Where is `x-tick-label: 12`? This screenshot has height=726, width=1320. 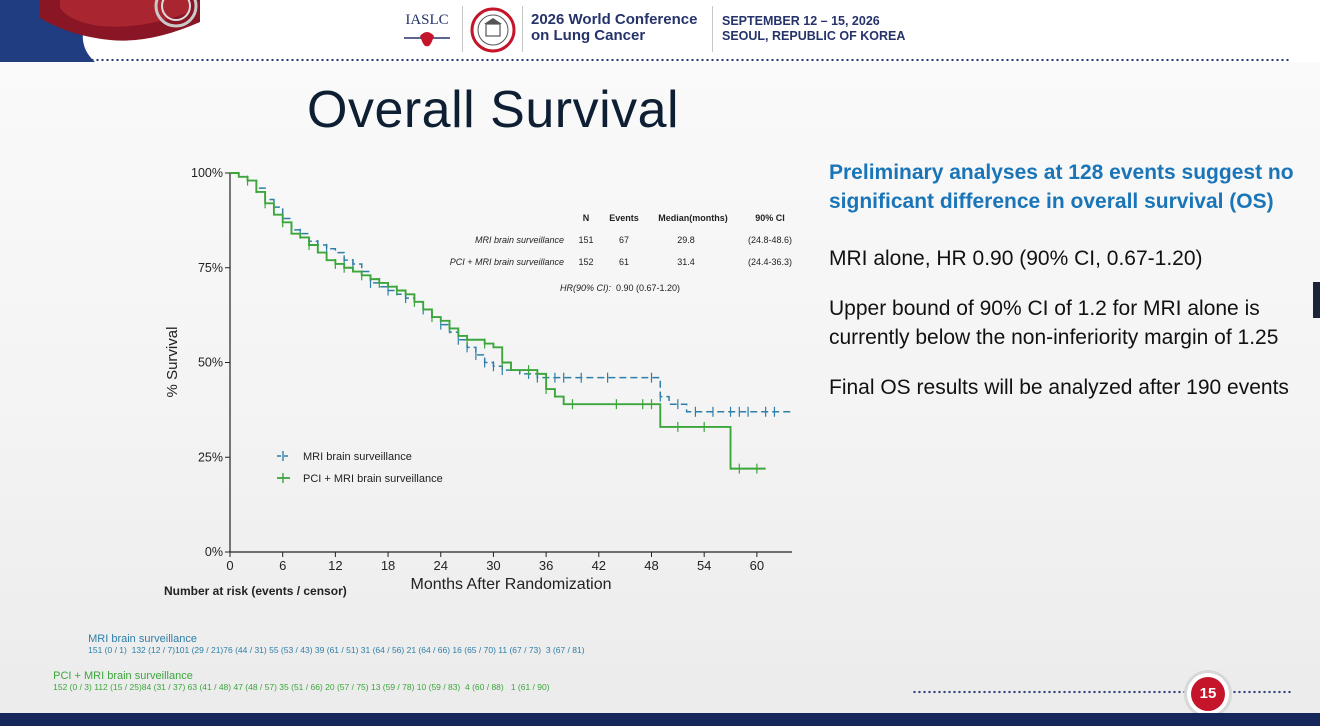
x-tick-label: 12 is located at coordinates (335, 565).